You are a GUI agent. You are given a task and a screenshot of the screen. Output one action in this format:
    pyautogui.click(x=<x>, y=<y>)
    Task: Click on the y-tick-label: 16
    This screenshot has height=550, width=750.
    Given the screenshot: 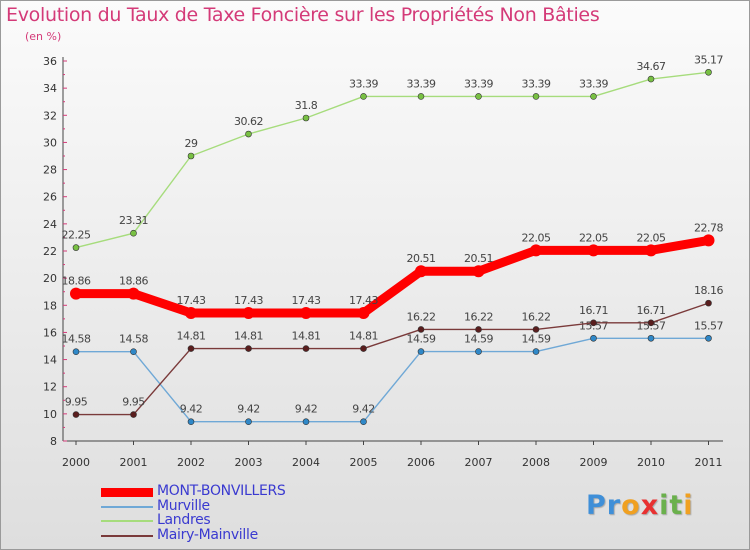 What is the action you would take?
    pyautogui.click(x=50, y=332)
    